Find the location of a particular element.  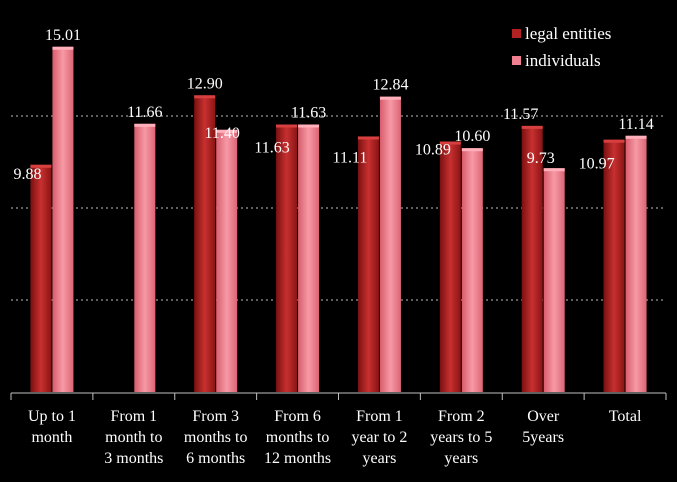

legend-item-legal-entities: legal entities is located at coordinates (561, 34).